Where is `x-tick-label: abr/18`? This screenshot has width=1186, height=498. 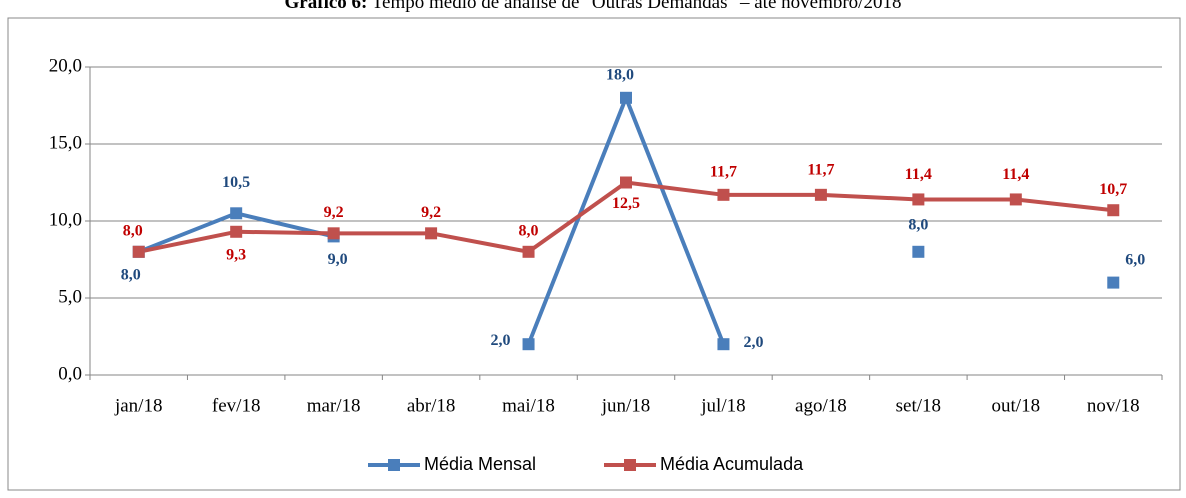
x-tick-label: abr/18 is located at coordinates (431, 405).